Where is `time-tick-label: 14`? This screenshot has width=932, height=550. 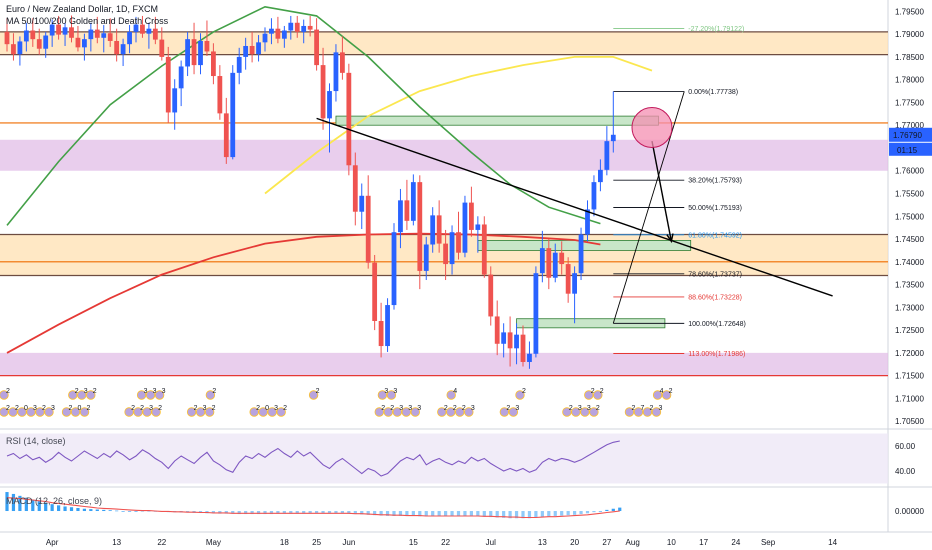 time-tick-label: 14 is located at coordinates (832, 542).